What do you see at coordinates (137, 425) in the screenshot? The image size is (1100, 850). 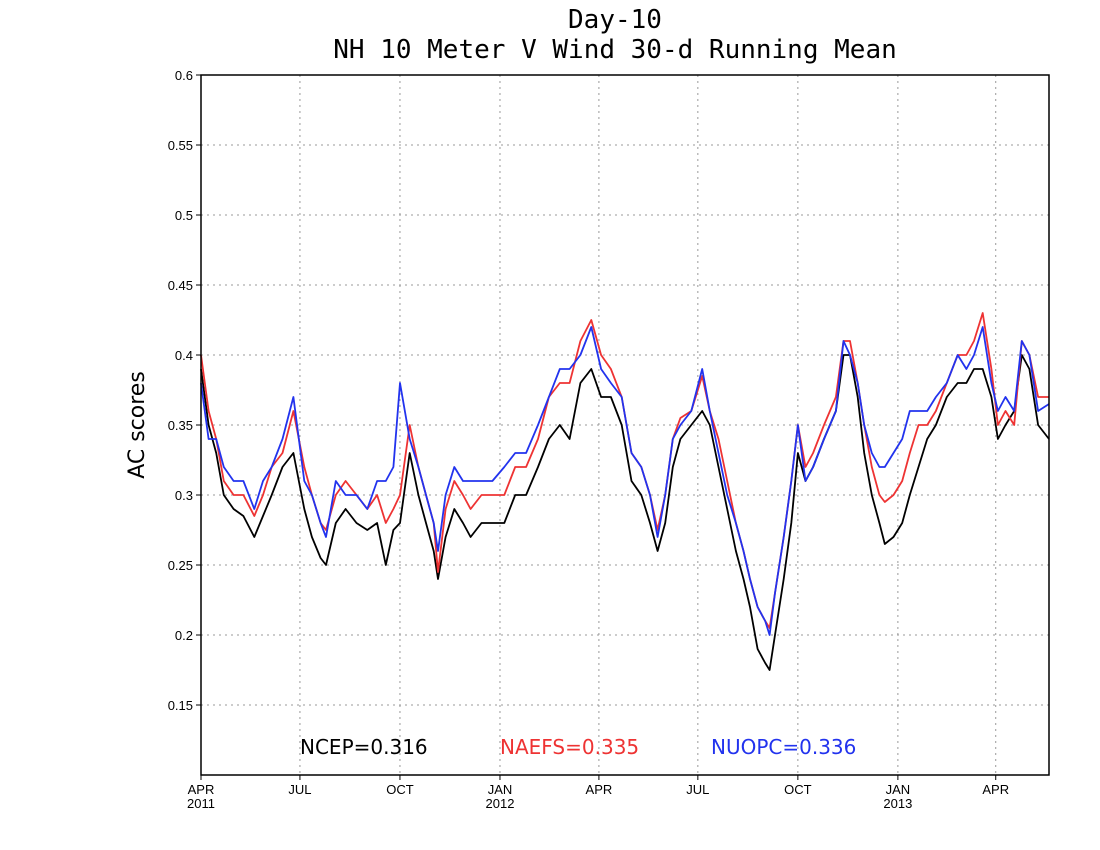 I see `y-axis-label: AC scores` at bounding box center [137, 425].